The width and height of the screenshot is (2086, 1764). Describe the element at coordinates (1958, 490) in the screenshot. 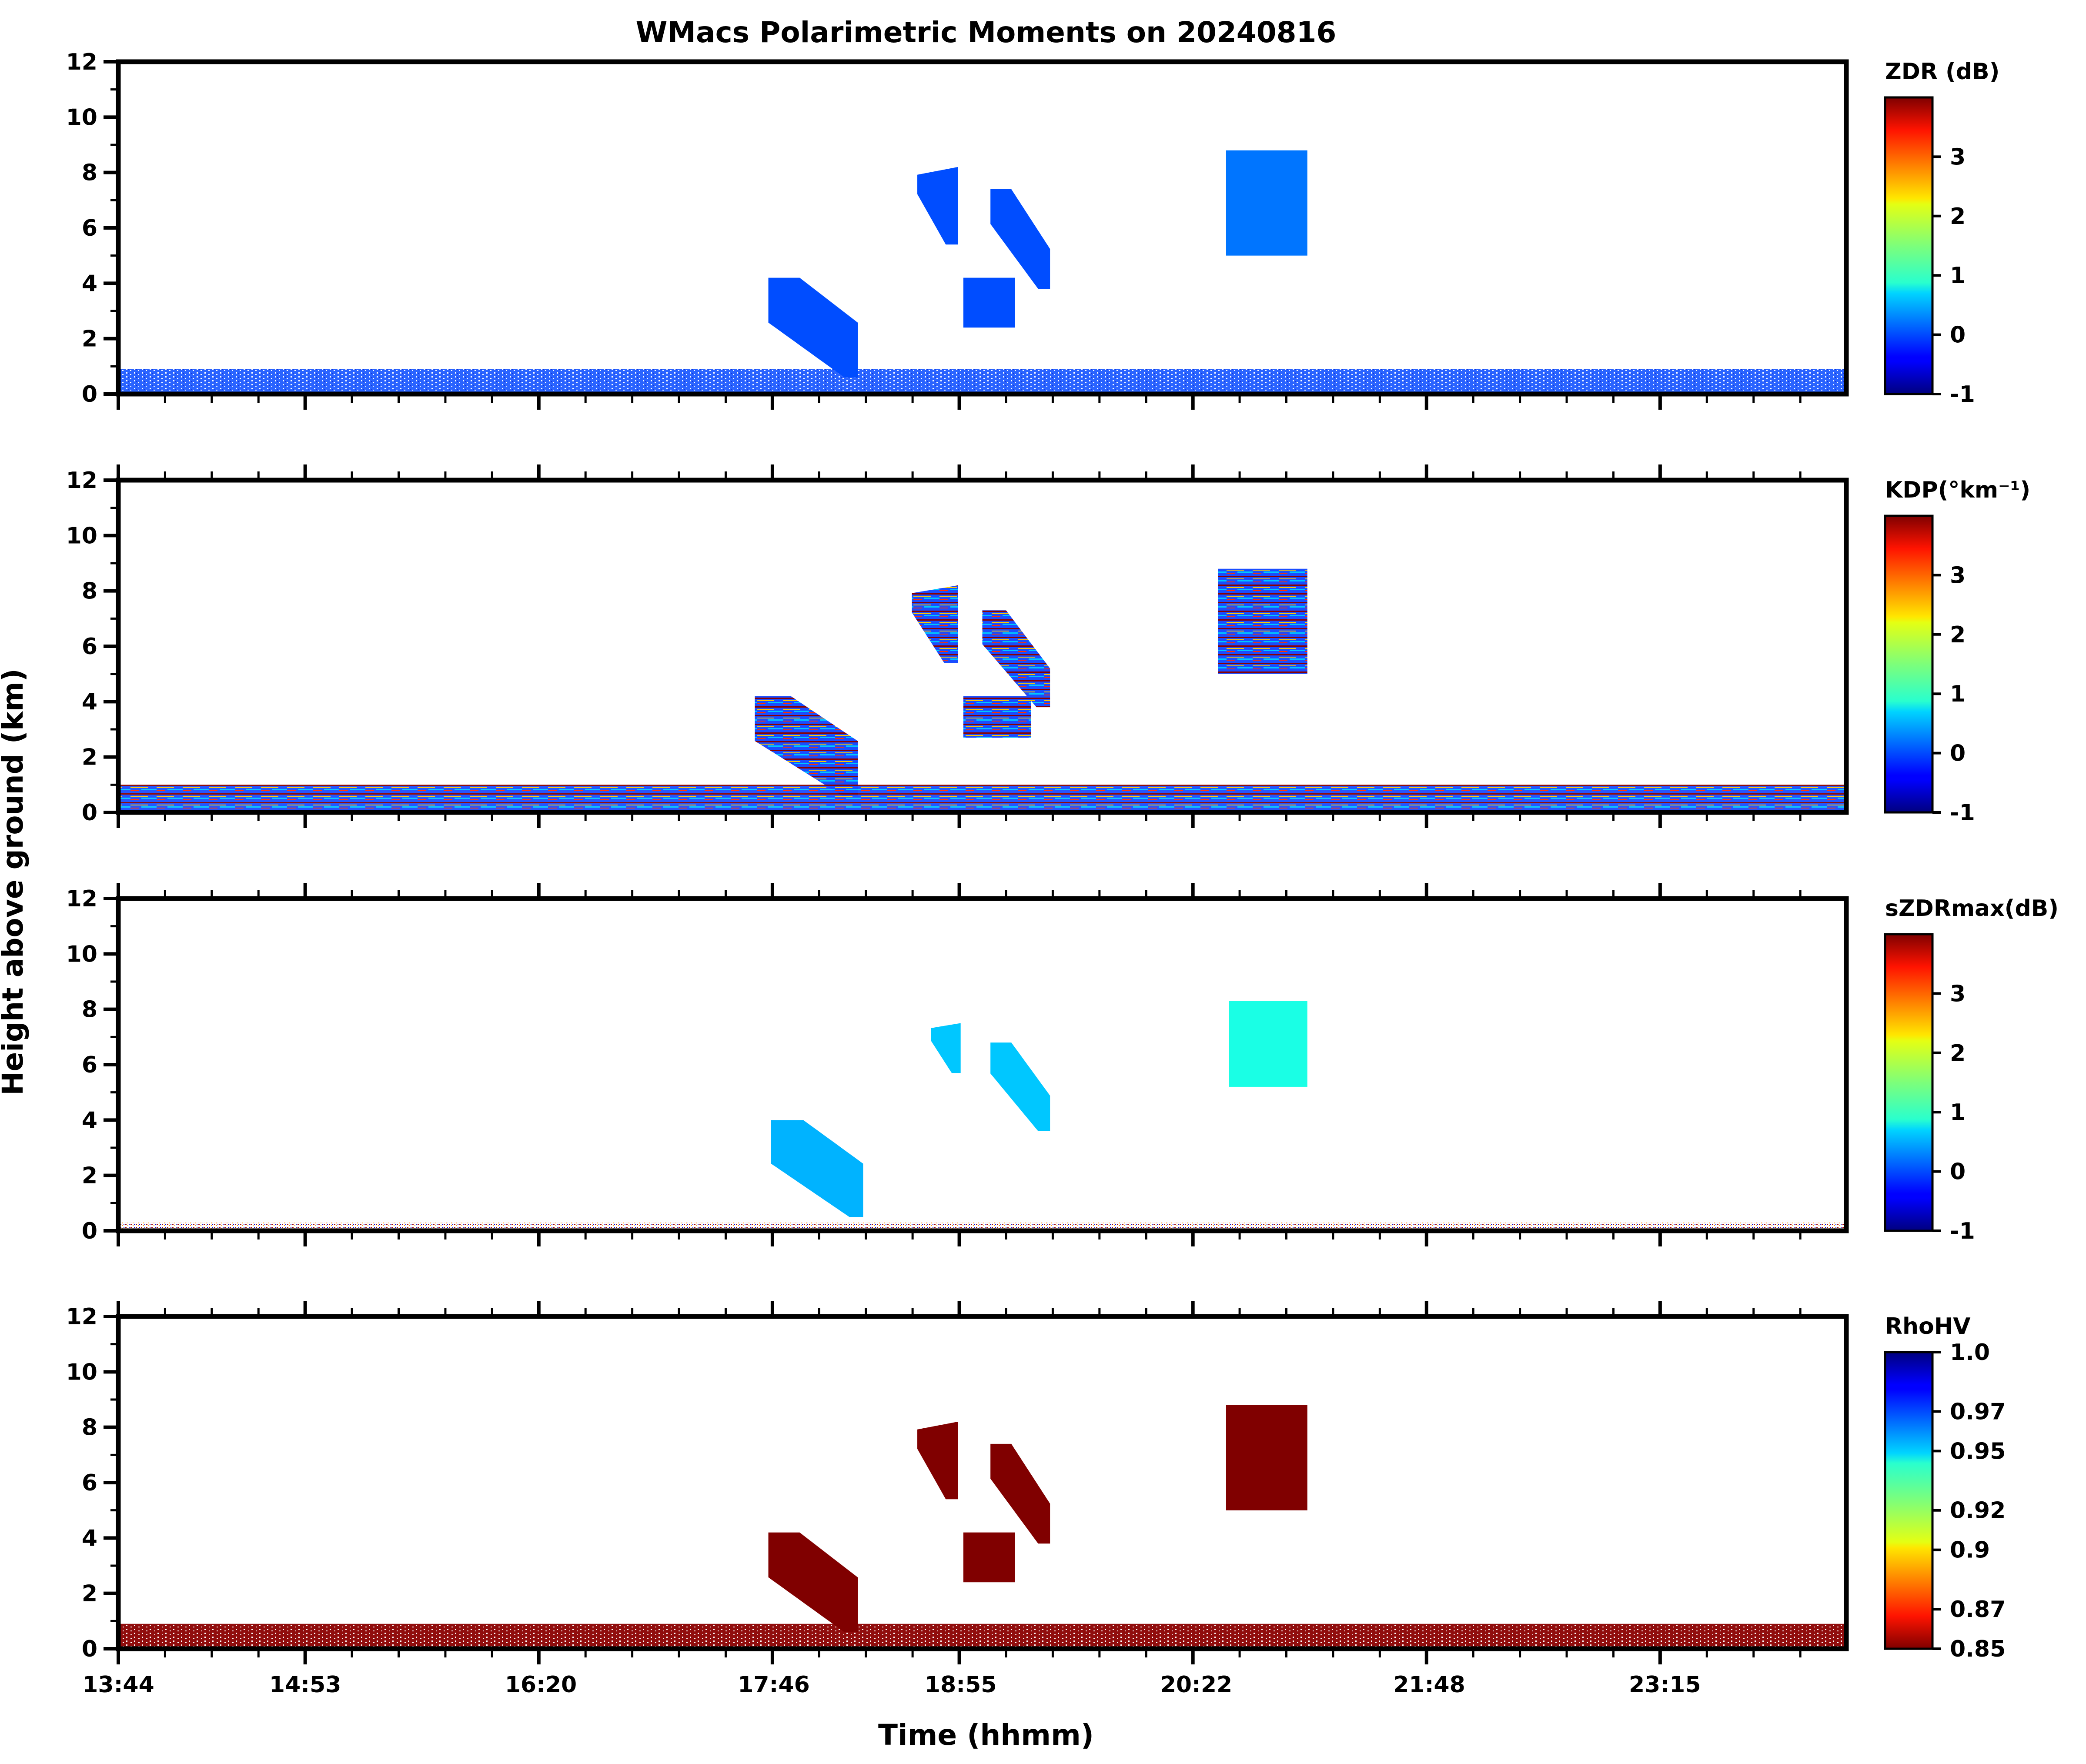

I see `colorbar-label: KDP(°km⁻¹)` at that location.